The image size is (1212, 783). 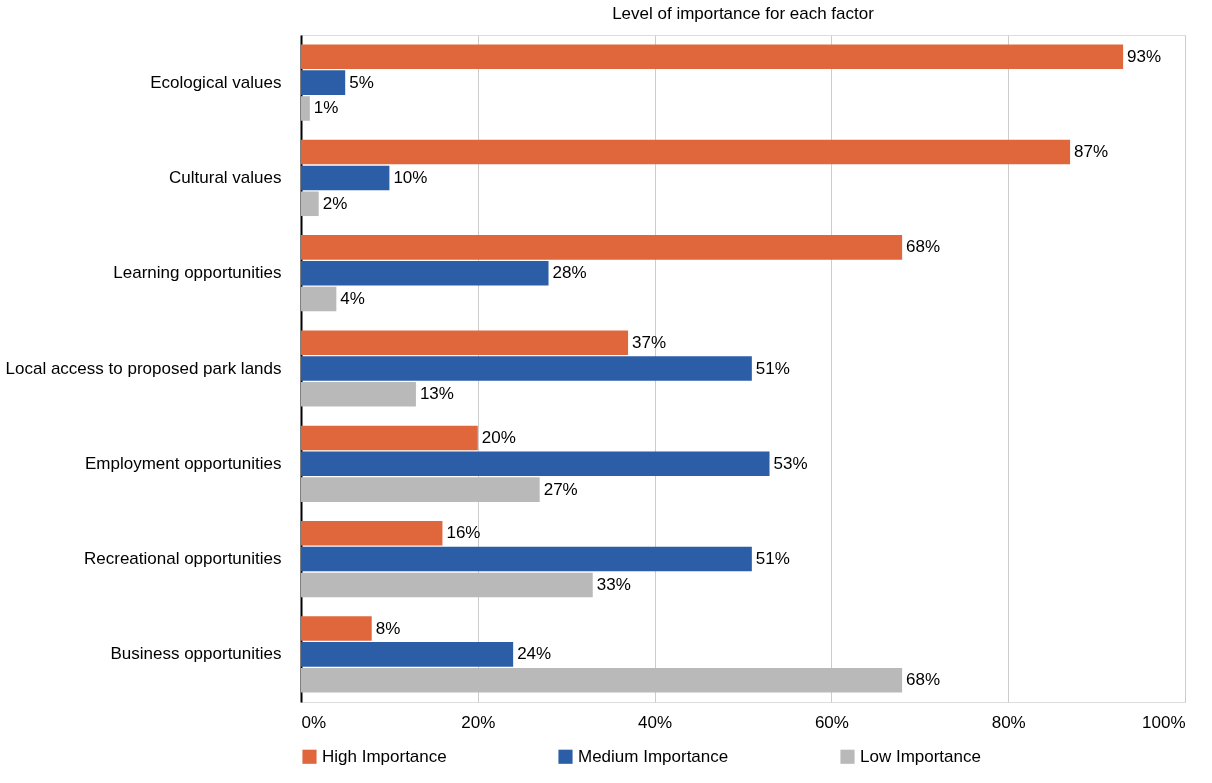 What do you see at coordinates (384, 756) in the screenshot?
I see `legend-label: High Importance` at bounding box center [384, 756].